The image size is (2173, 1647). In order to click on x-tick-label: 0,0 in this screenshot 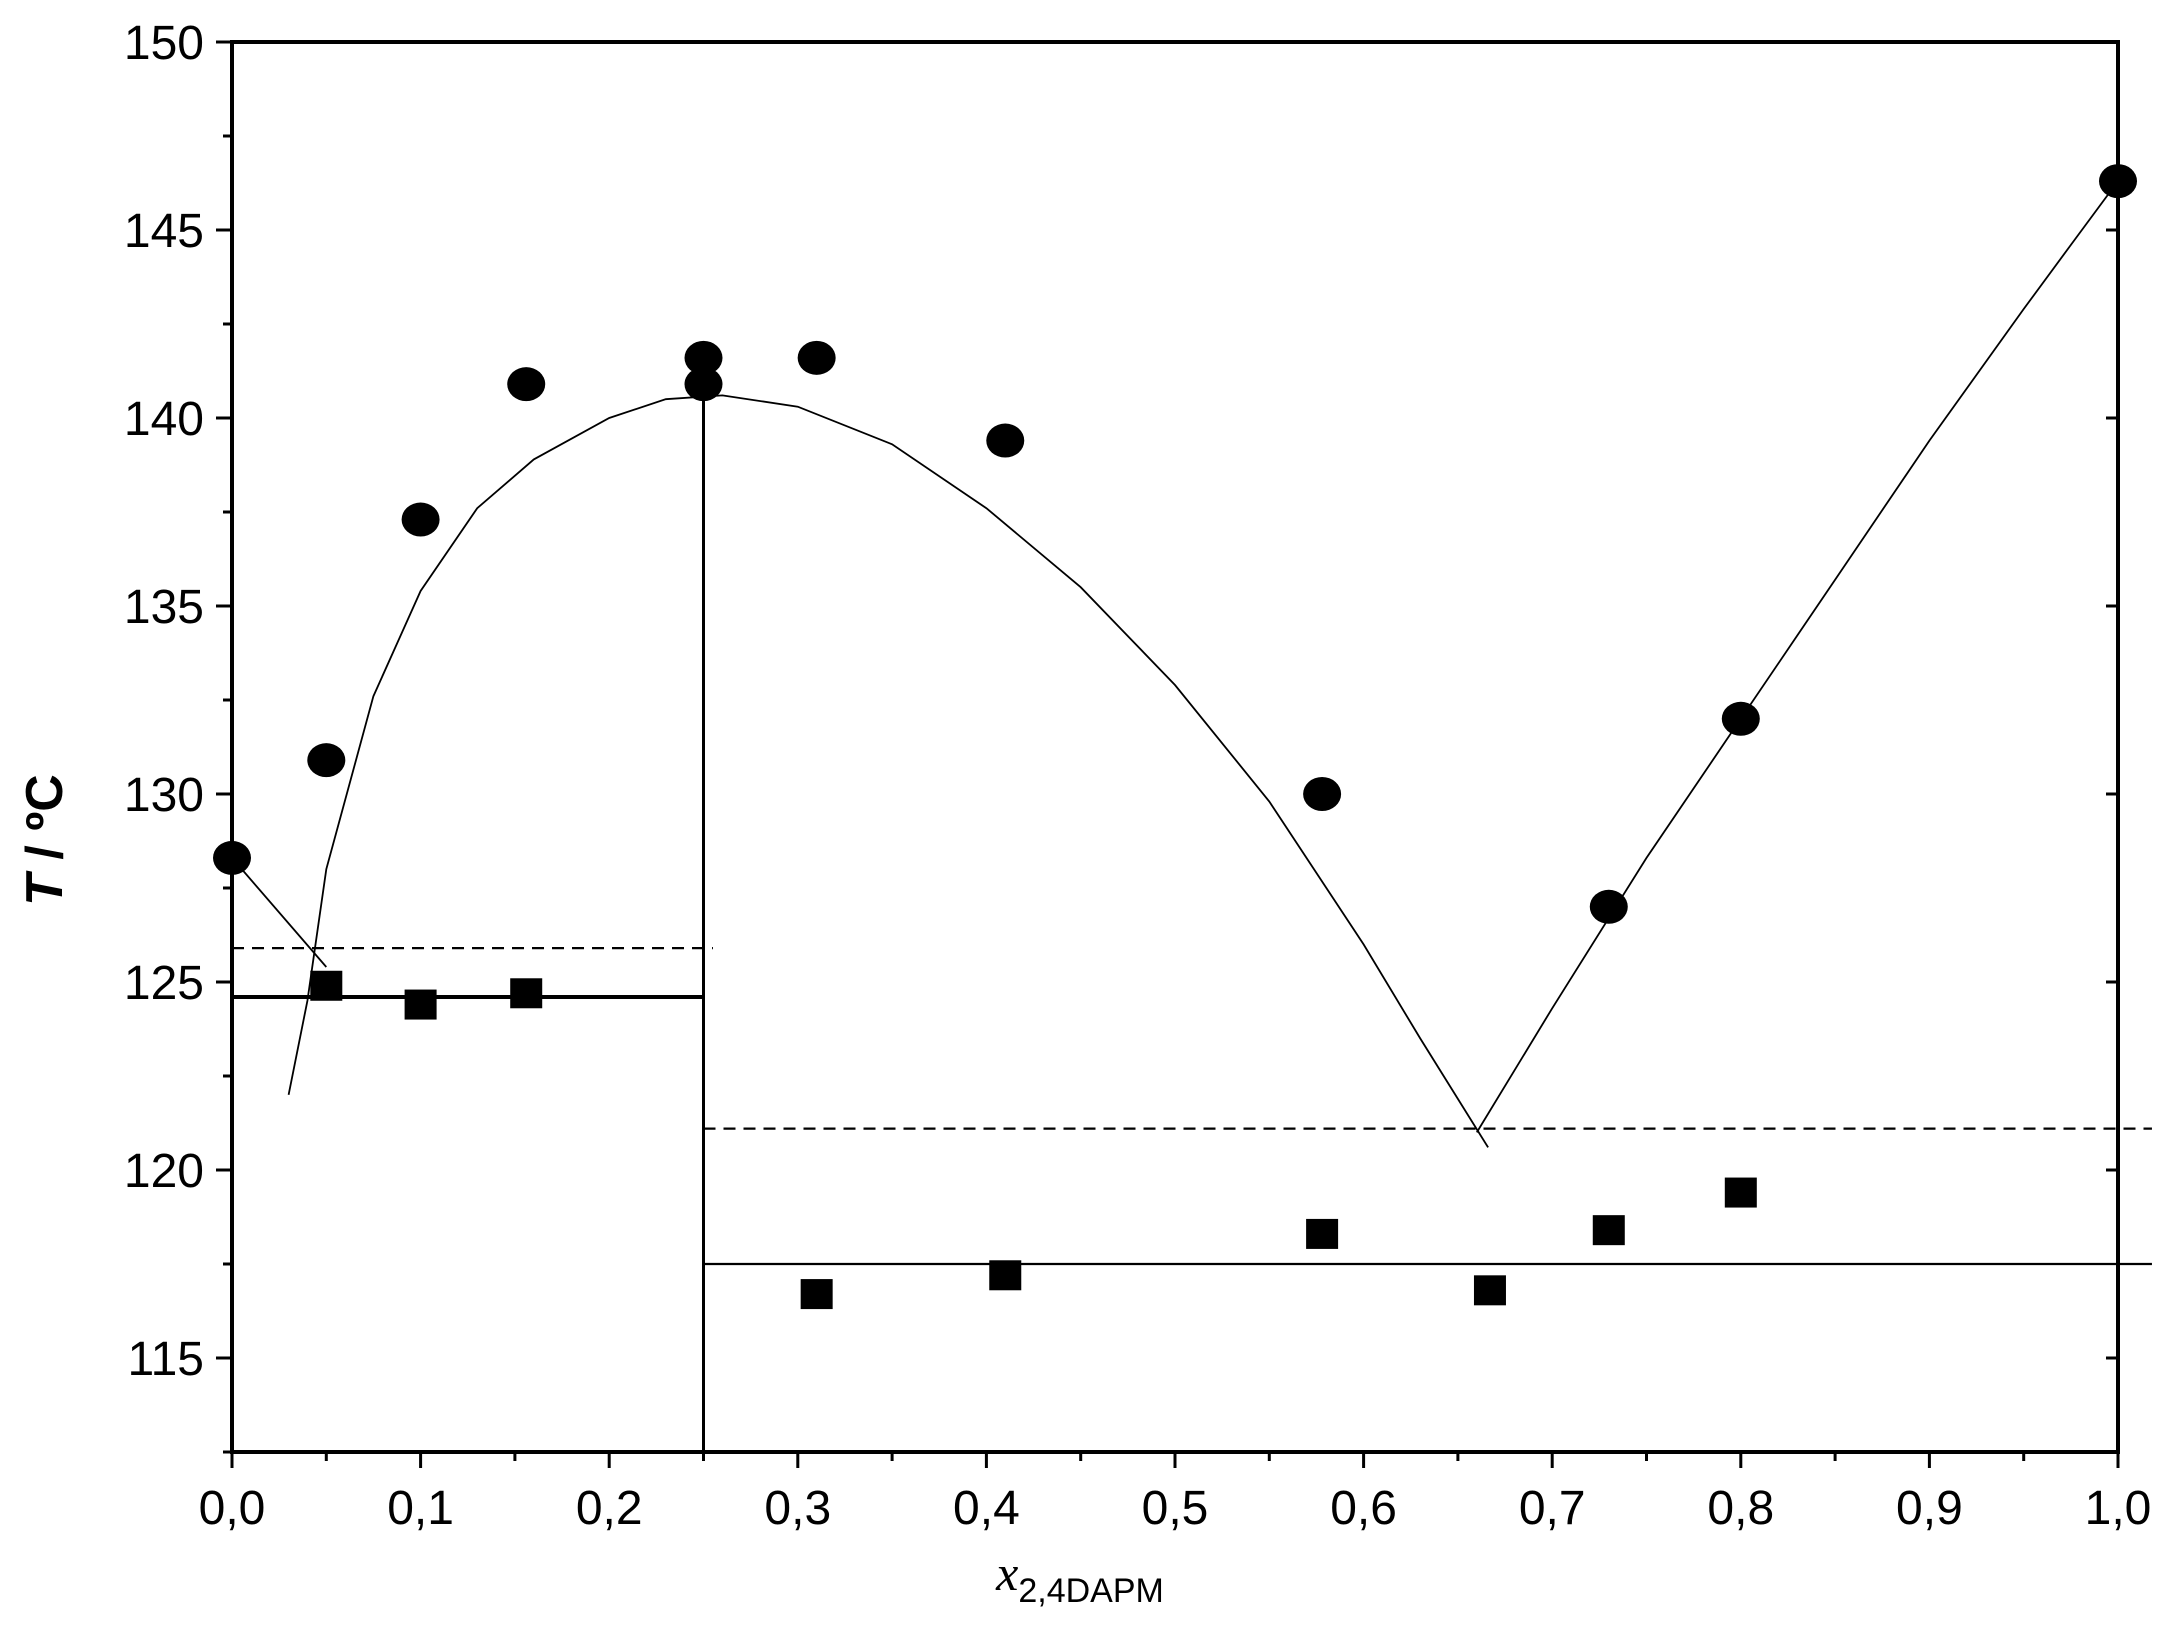, I will do `click(232, 1508)`.